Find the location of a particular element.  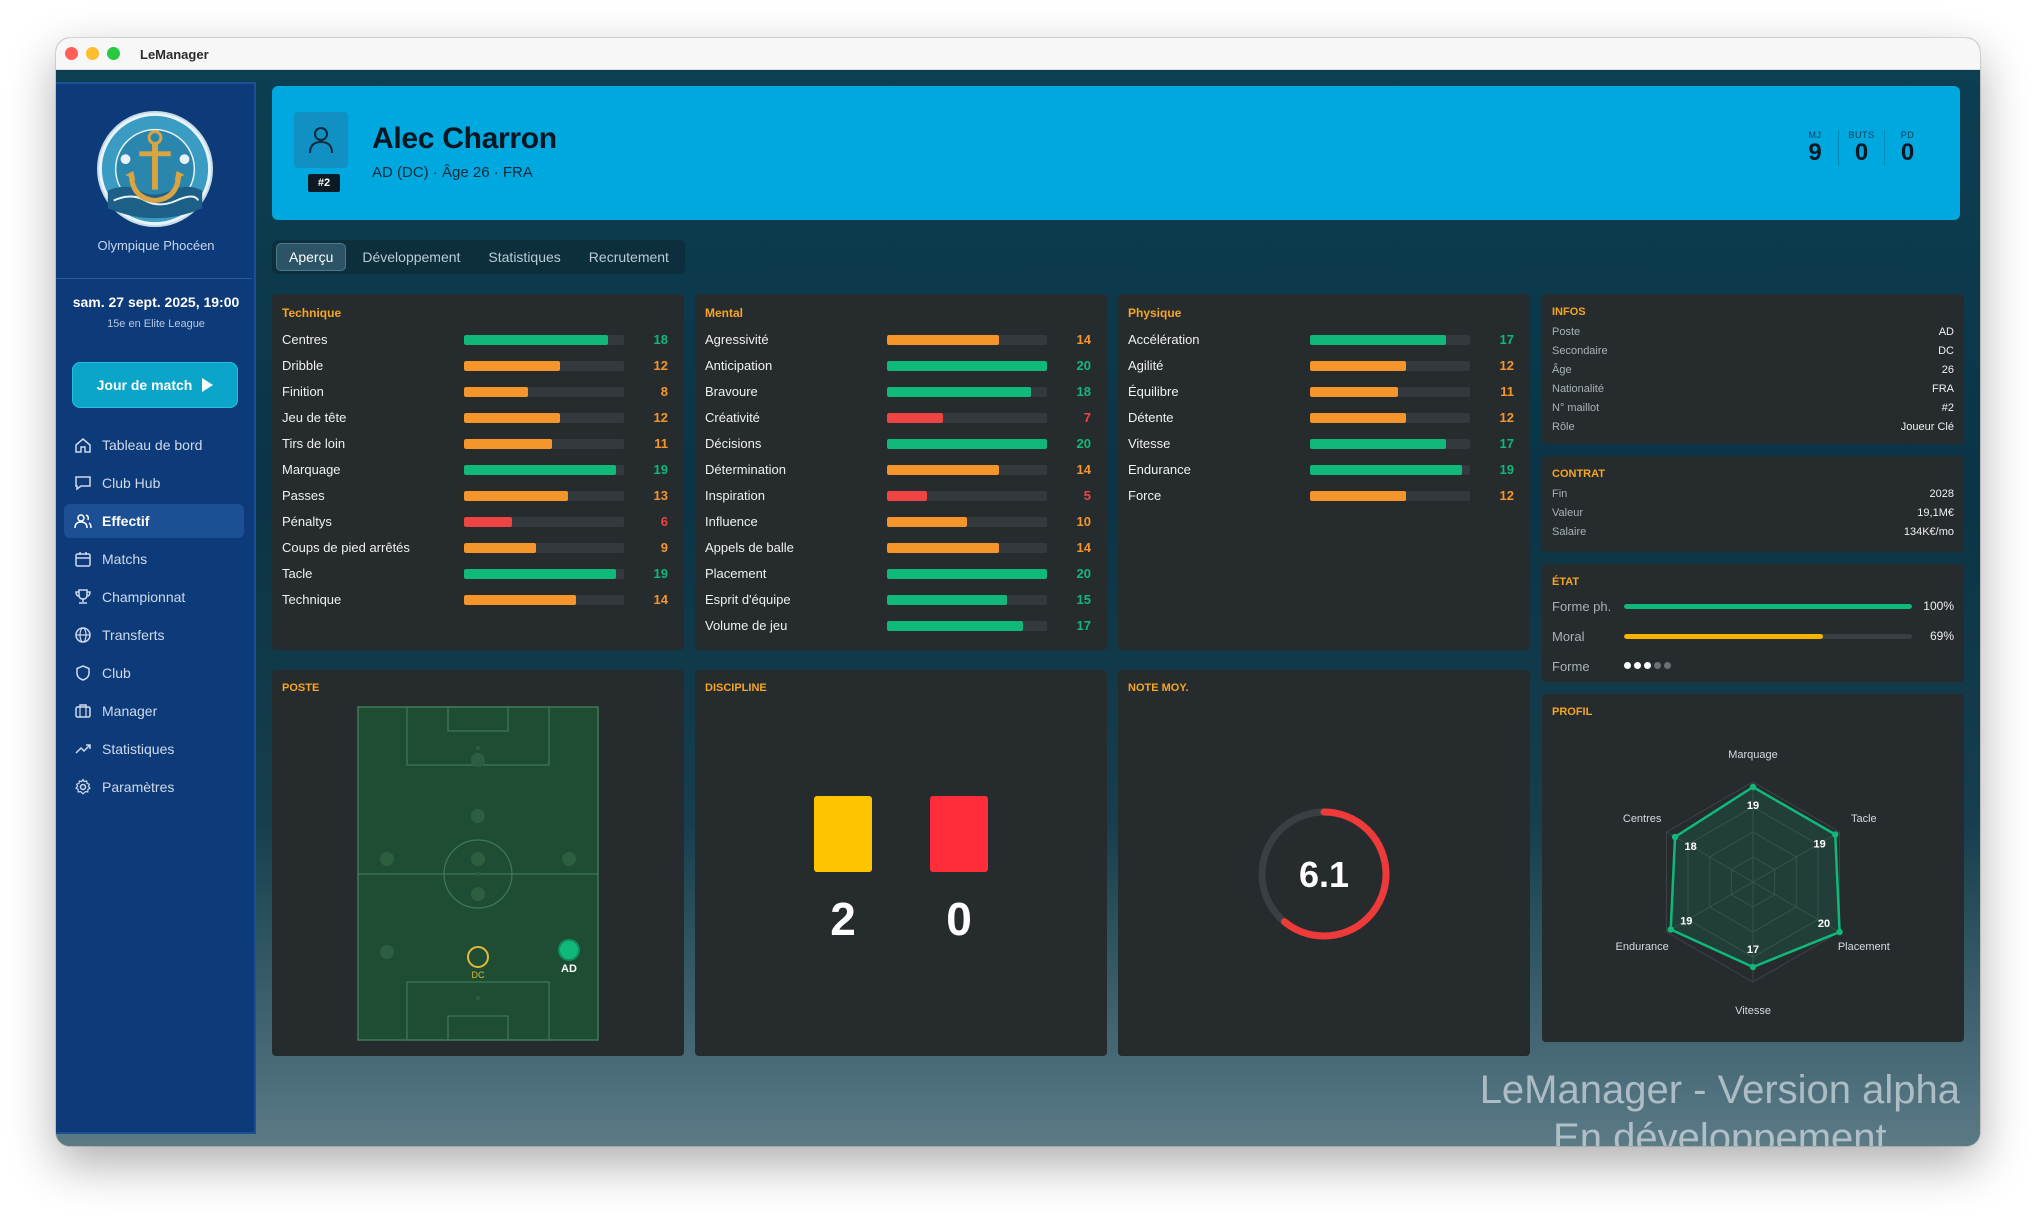

shield-icon is located at coordinates (83, 673).